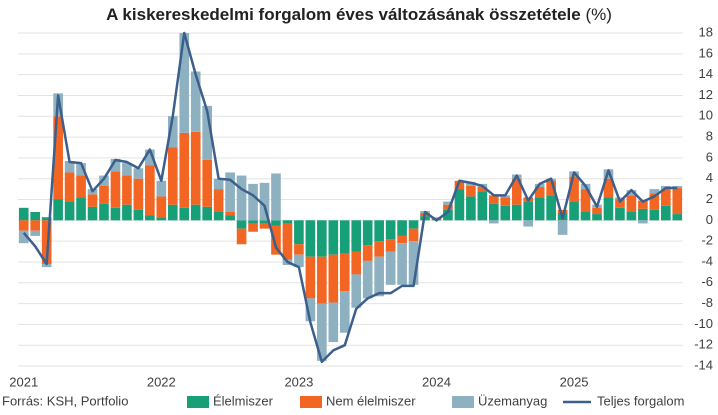  I want to click on y-tick-label: -10, so click(703, 323).